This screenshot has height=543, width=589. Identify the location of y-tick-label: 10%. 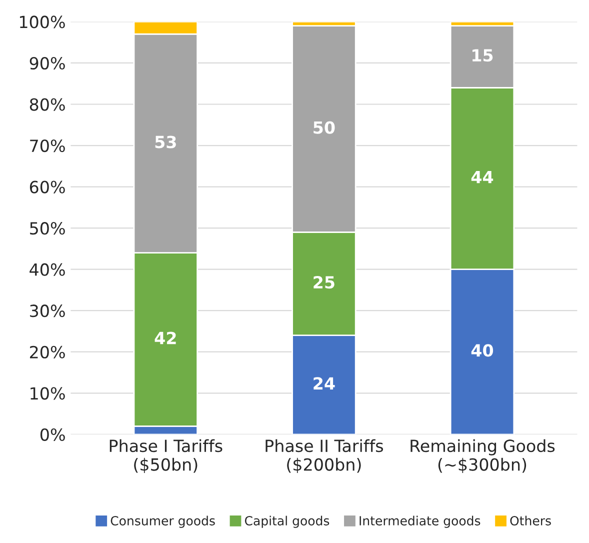
(47, 393).